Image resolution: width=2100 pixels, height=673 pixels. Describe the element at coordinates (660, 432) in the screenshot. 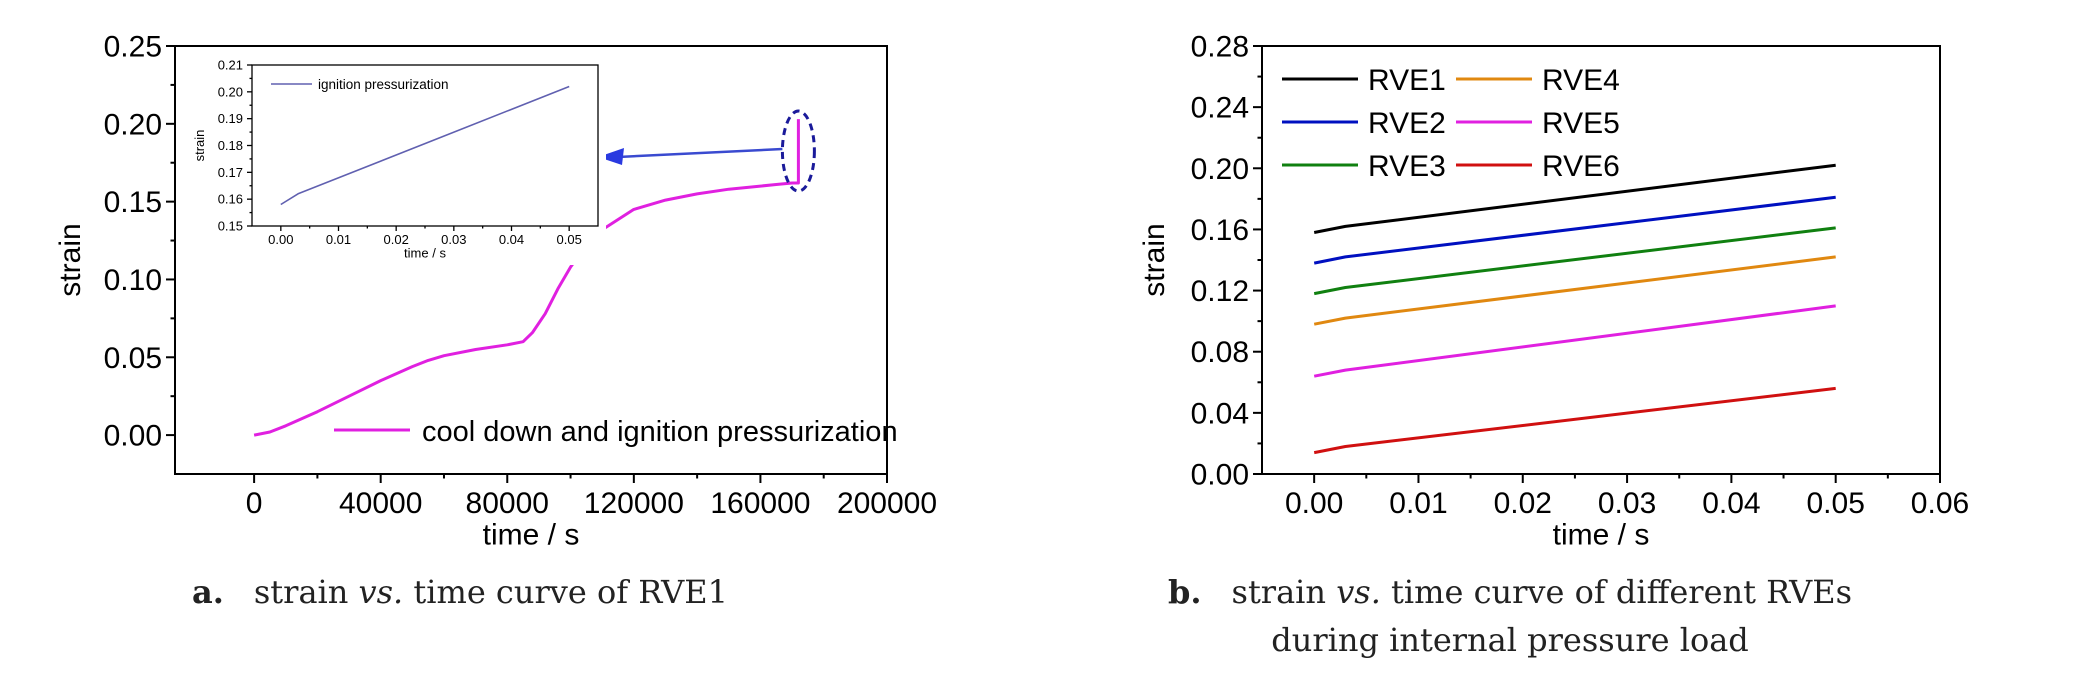

I see `chart-a-legend-label: cool down and ignition pressurization` at that location.